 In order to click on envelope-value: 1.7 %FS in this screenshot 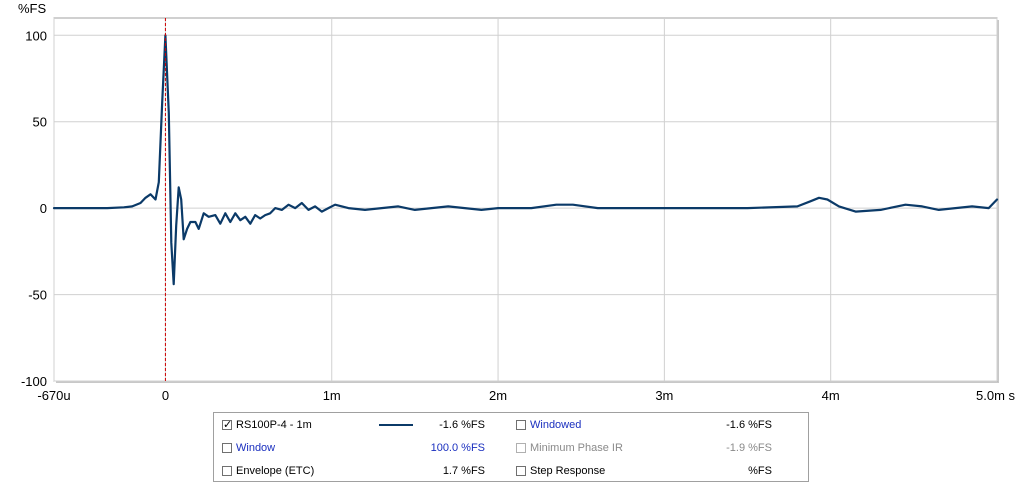, I will do `click(463, 471)`.